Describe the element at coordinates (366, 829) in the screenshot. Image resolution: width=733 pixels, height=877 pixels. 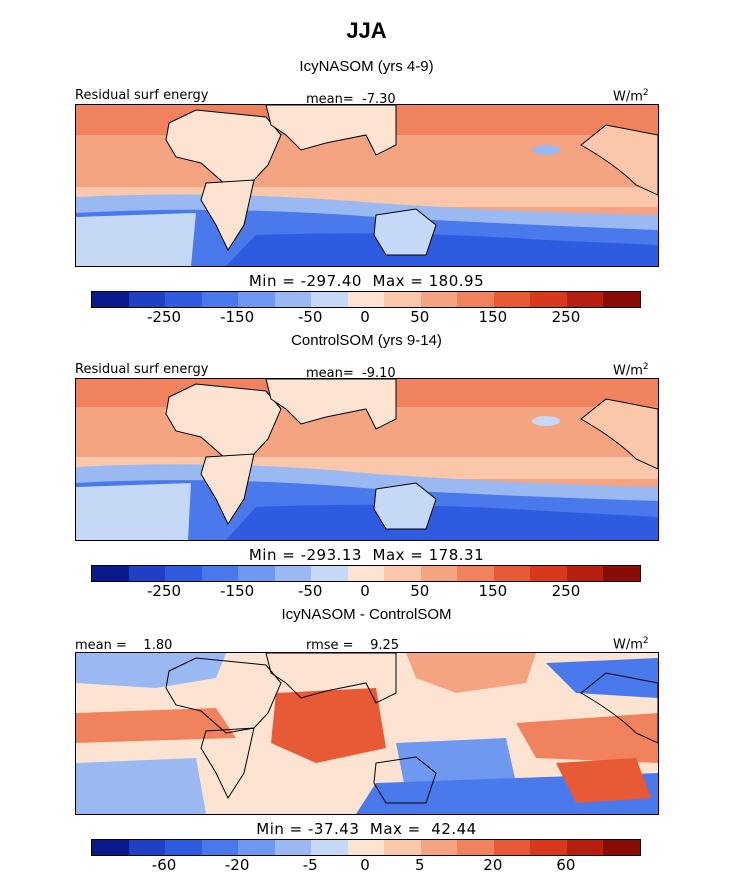
I see `panel-3-min-max: Min = -37.43 Max = 42.44` at that location.